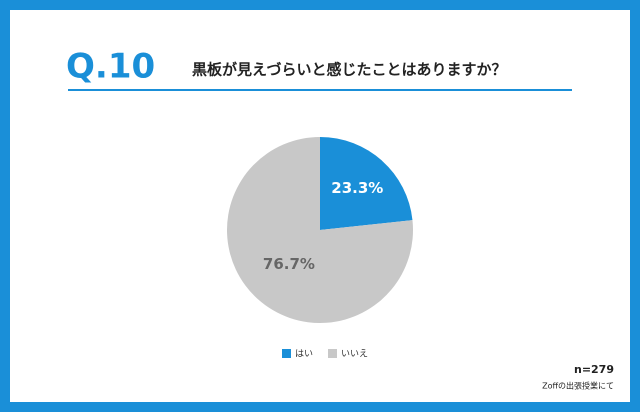 This screenshot has width=640, height=412. What do you see at coordinates (349, 70) in the screenshot?
I see `chart-title: 黒板が見えづらいと感じたことはありますか？` at bounding box center [349, 70].